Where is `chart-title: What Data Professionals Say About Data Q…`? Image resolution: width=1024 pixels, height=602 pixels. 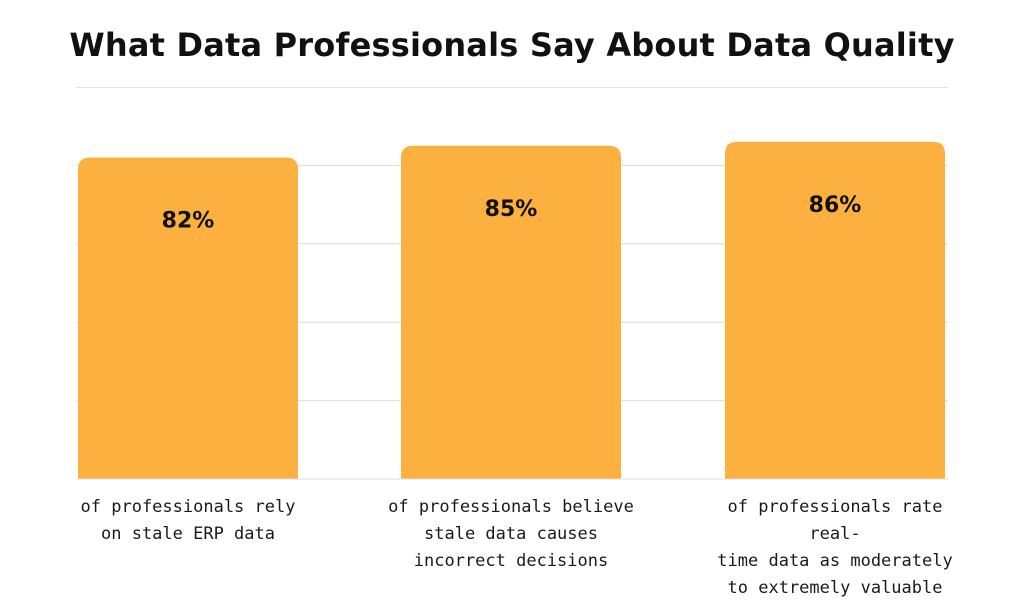 chart-title: What Data Professionals Say About Data Q… is located at coordinates (512, 45).